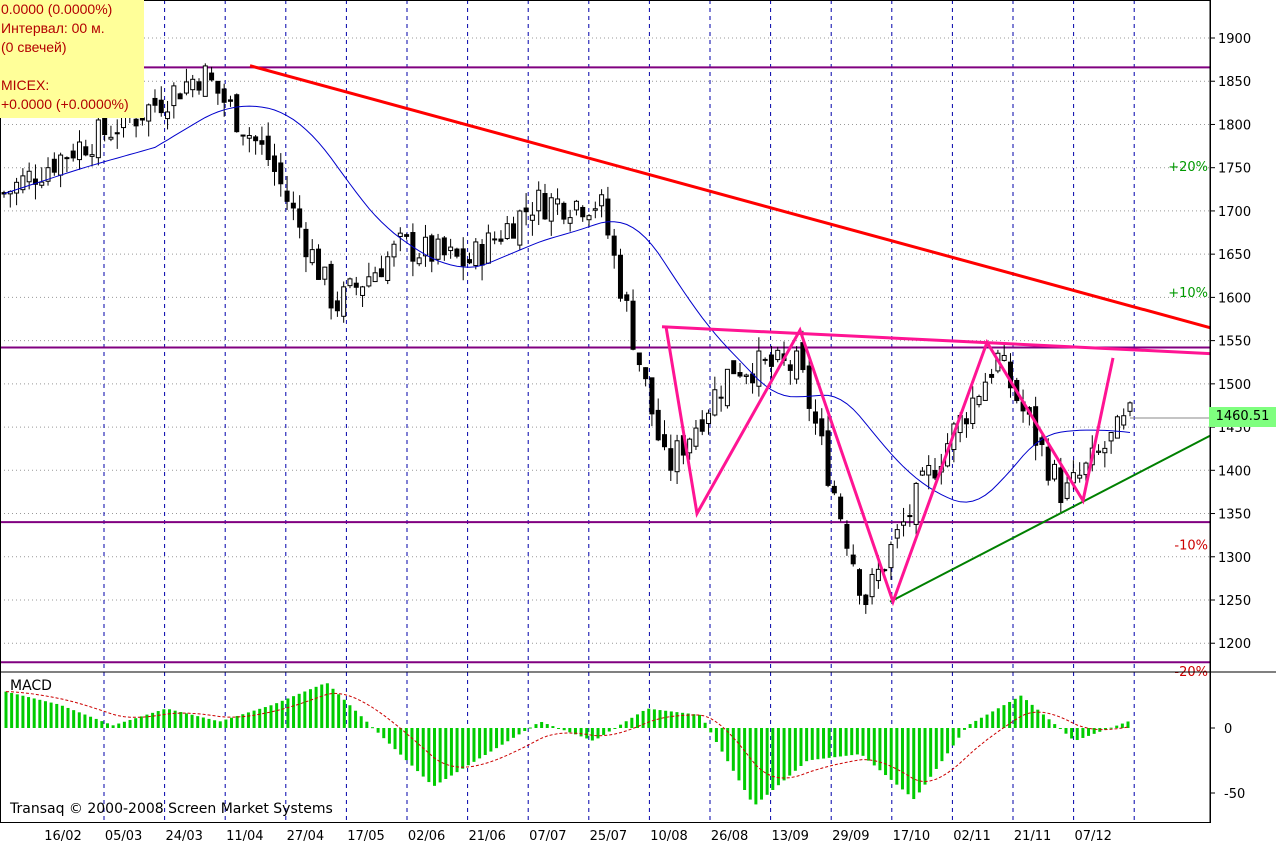 This screenshot has width=1276, height=845. I want to click on y-tick-label: 1200, so click(1234, 644).